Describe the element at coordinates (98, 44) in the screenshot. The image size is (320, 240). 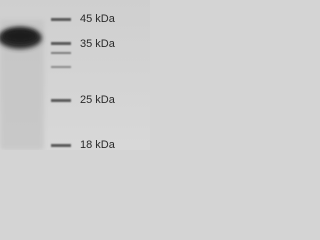
I see `marker-label: 35 kDa` at that location.